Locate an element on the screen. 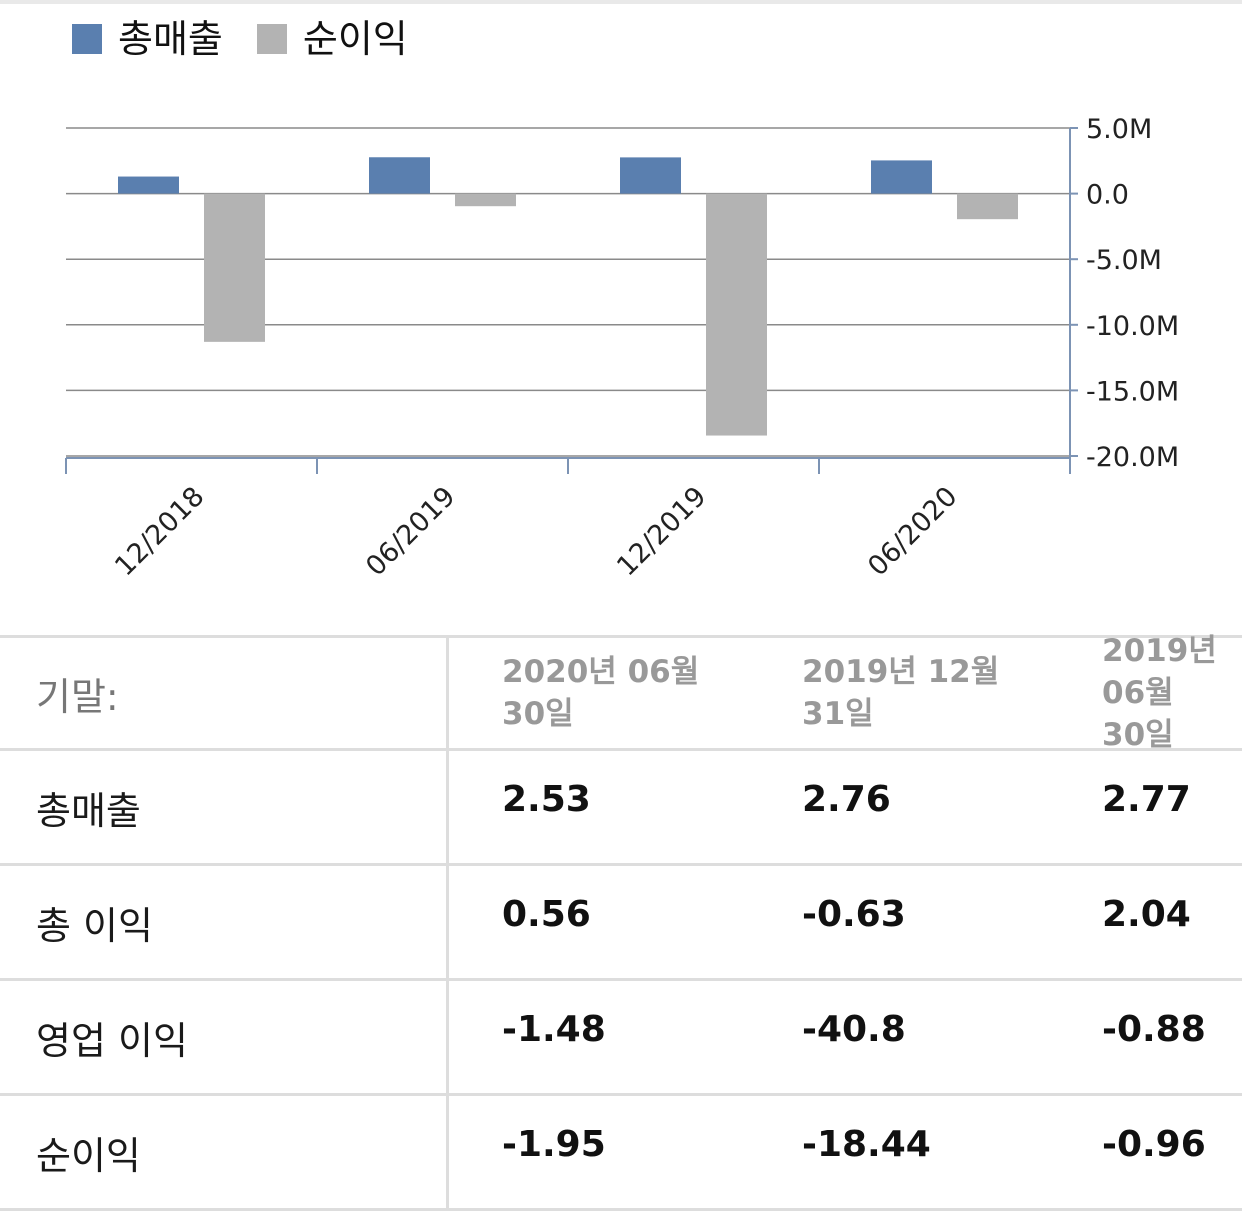 This screenshot has height=1222, width=1242. legend-label-revenue: 총매출 is located at coordinates (170, 39).